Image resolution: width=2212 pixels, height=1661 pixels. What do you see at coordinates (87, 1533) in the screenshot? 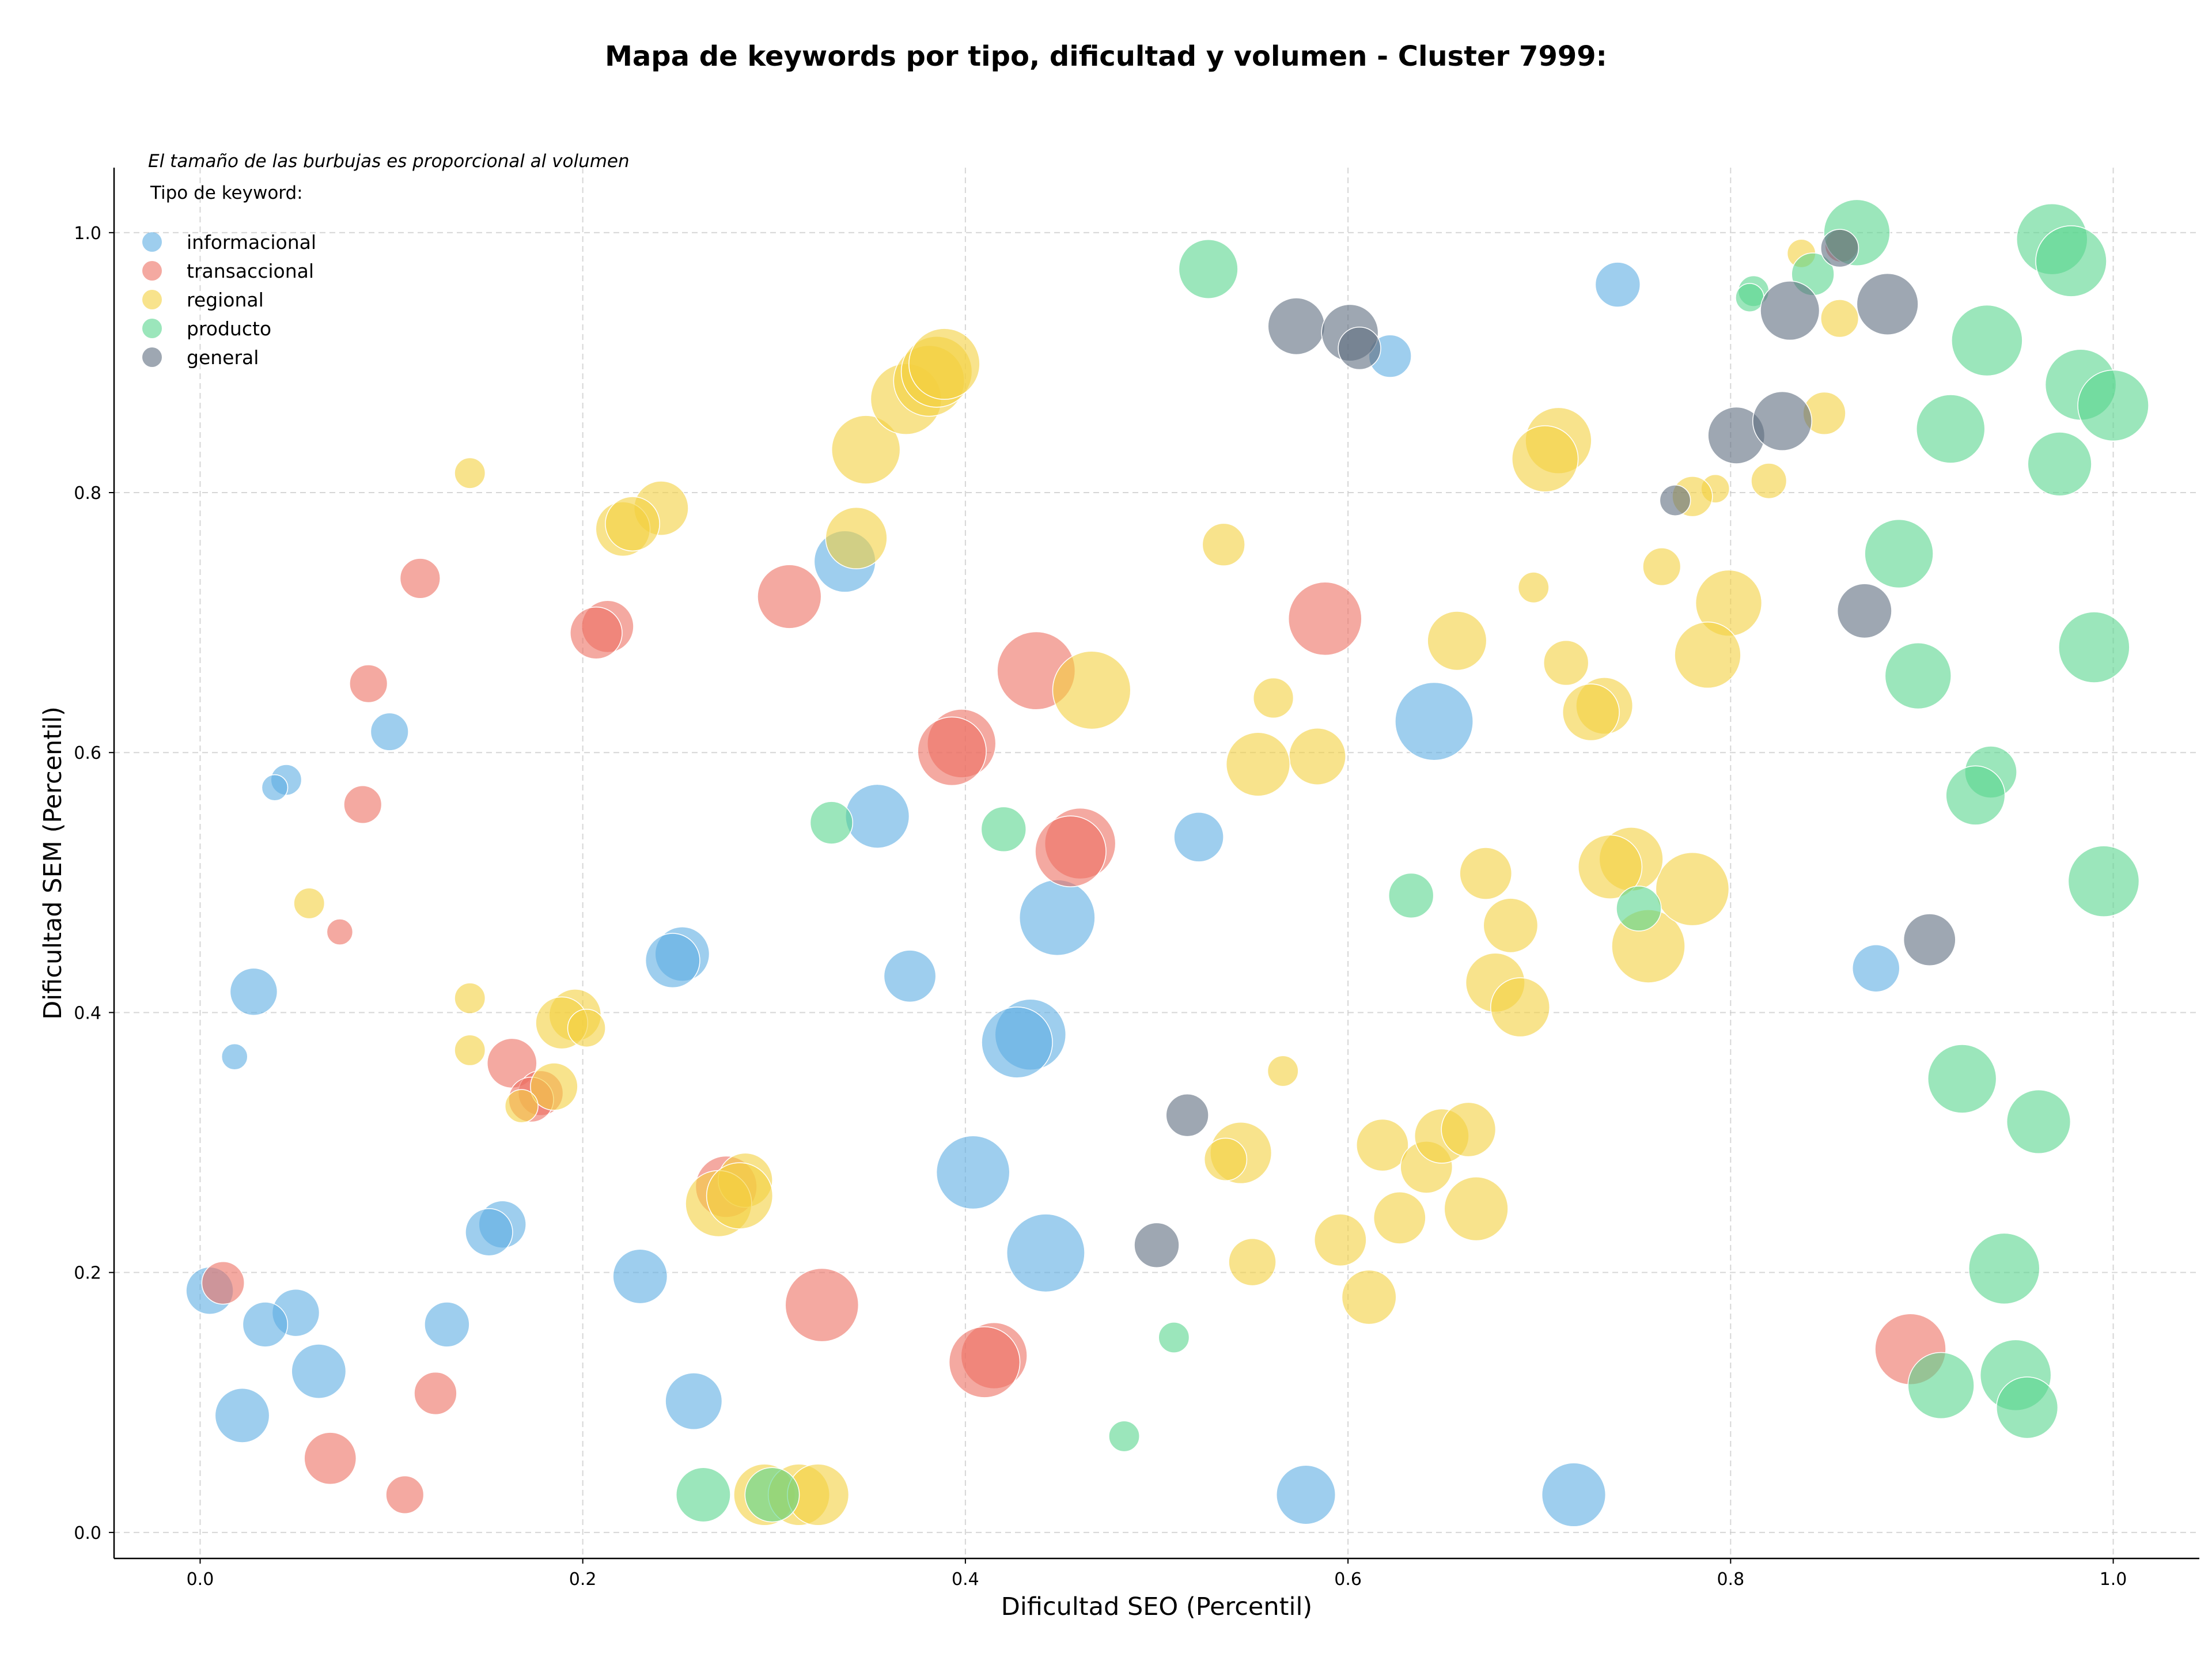
I see `y-tick-label: 0.0` at bounding box center [87, 1533].